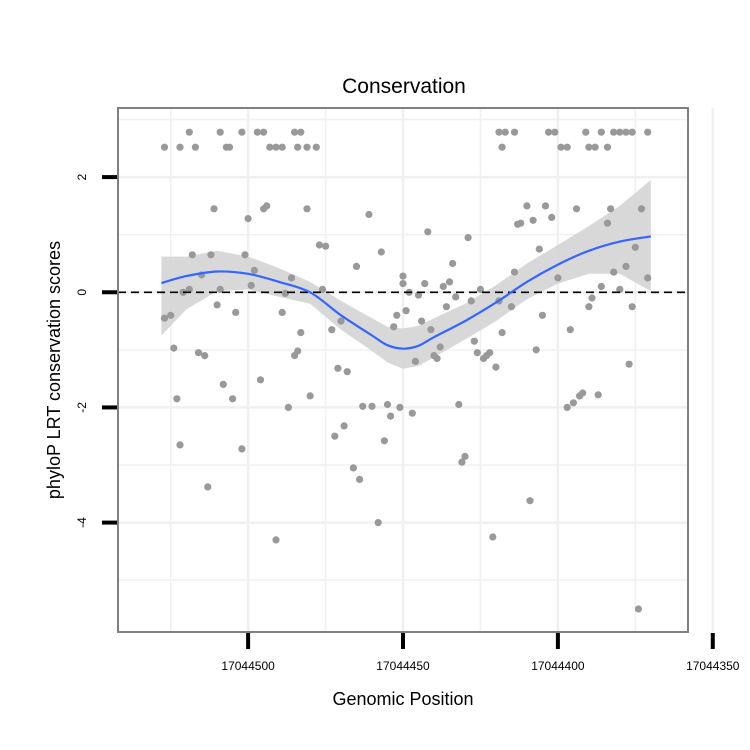  I want to click on x-axis-title: Genomic Position, so click(402, 699).